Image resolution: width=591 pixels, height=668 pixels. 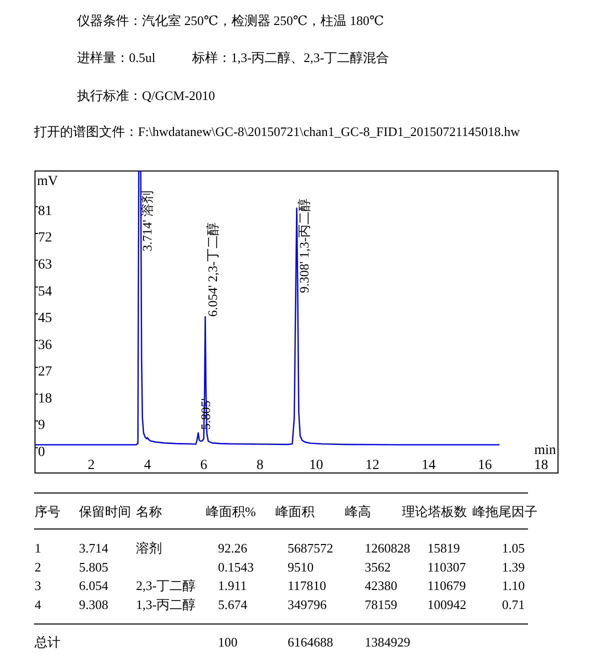 I want to click on text: 峰面积, so click(x=295, y=511).